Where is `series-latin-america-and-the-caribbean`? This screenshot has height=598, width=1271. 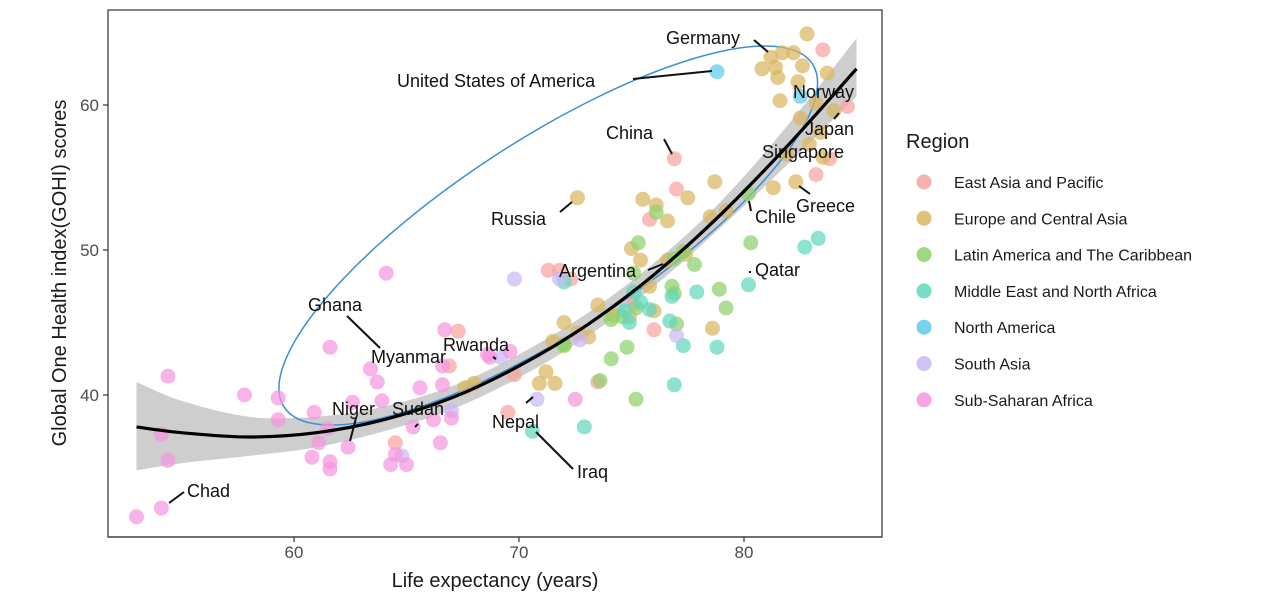 series-latin-america-and-the-caribbean is located at coordinates (657, 296).